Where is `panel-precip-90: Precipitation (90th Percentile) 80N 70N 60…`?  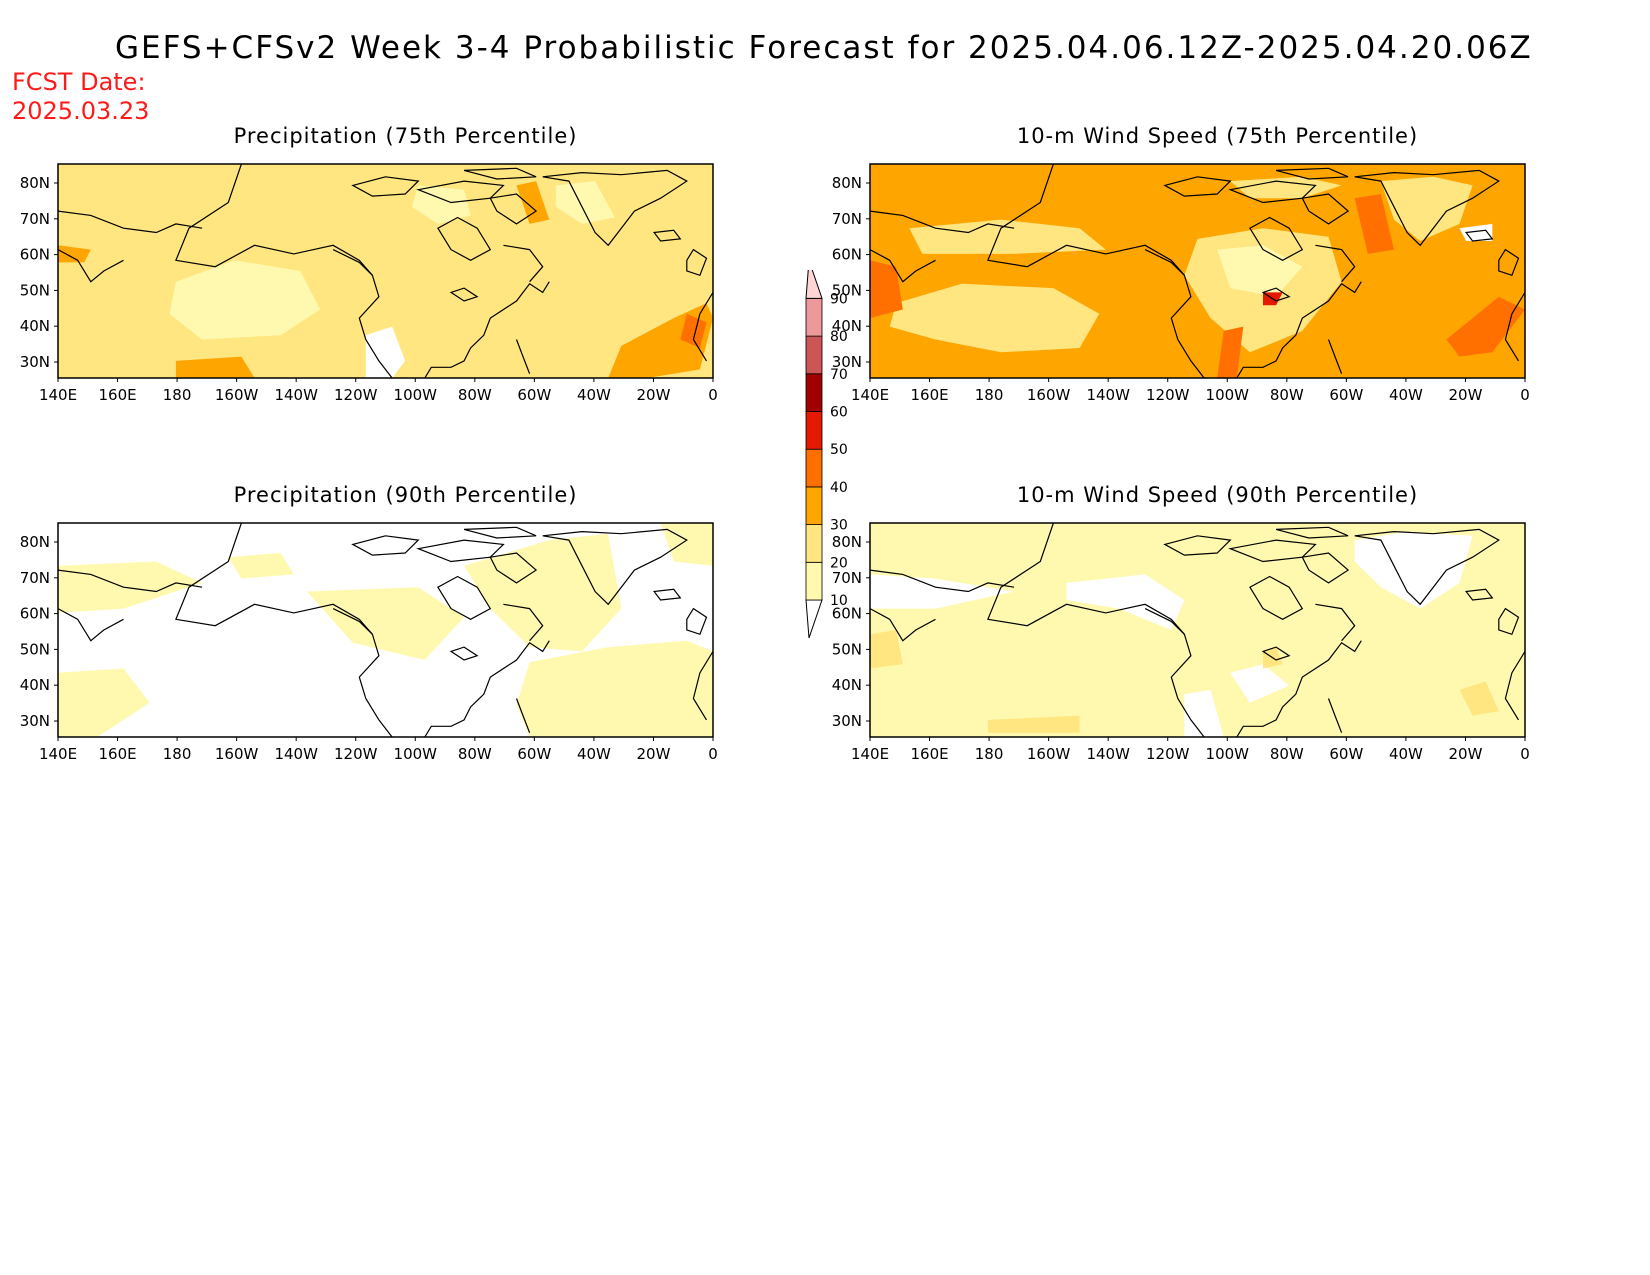 panel-precip-90: Precipitation (90th Percentile) 80N 70N 60… is located at coordinates (380, 628).